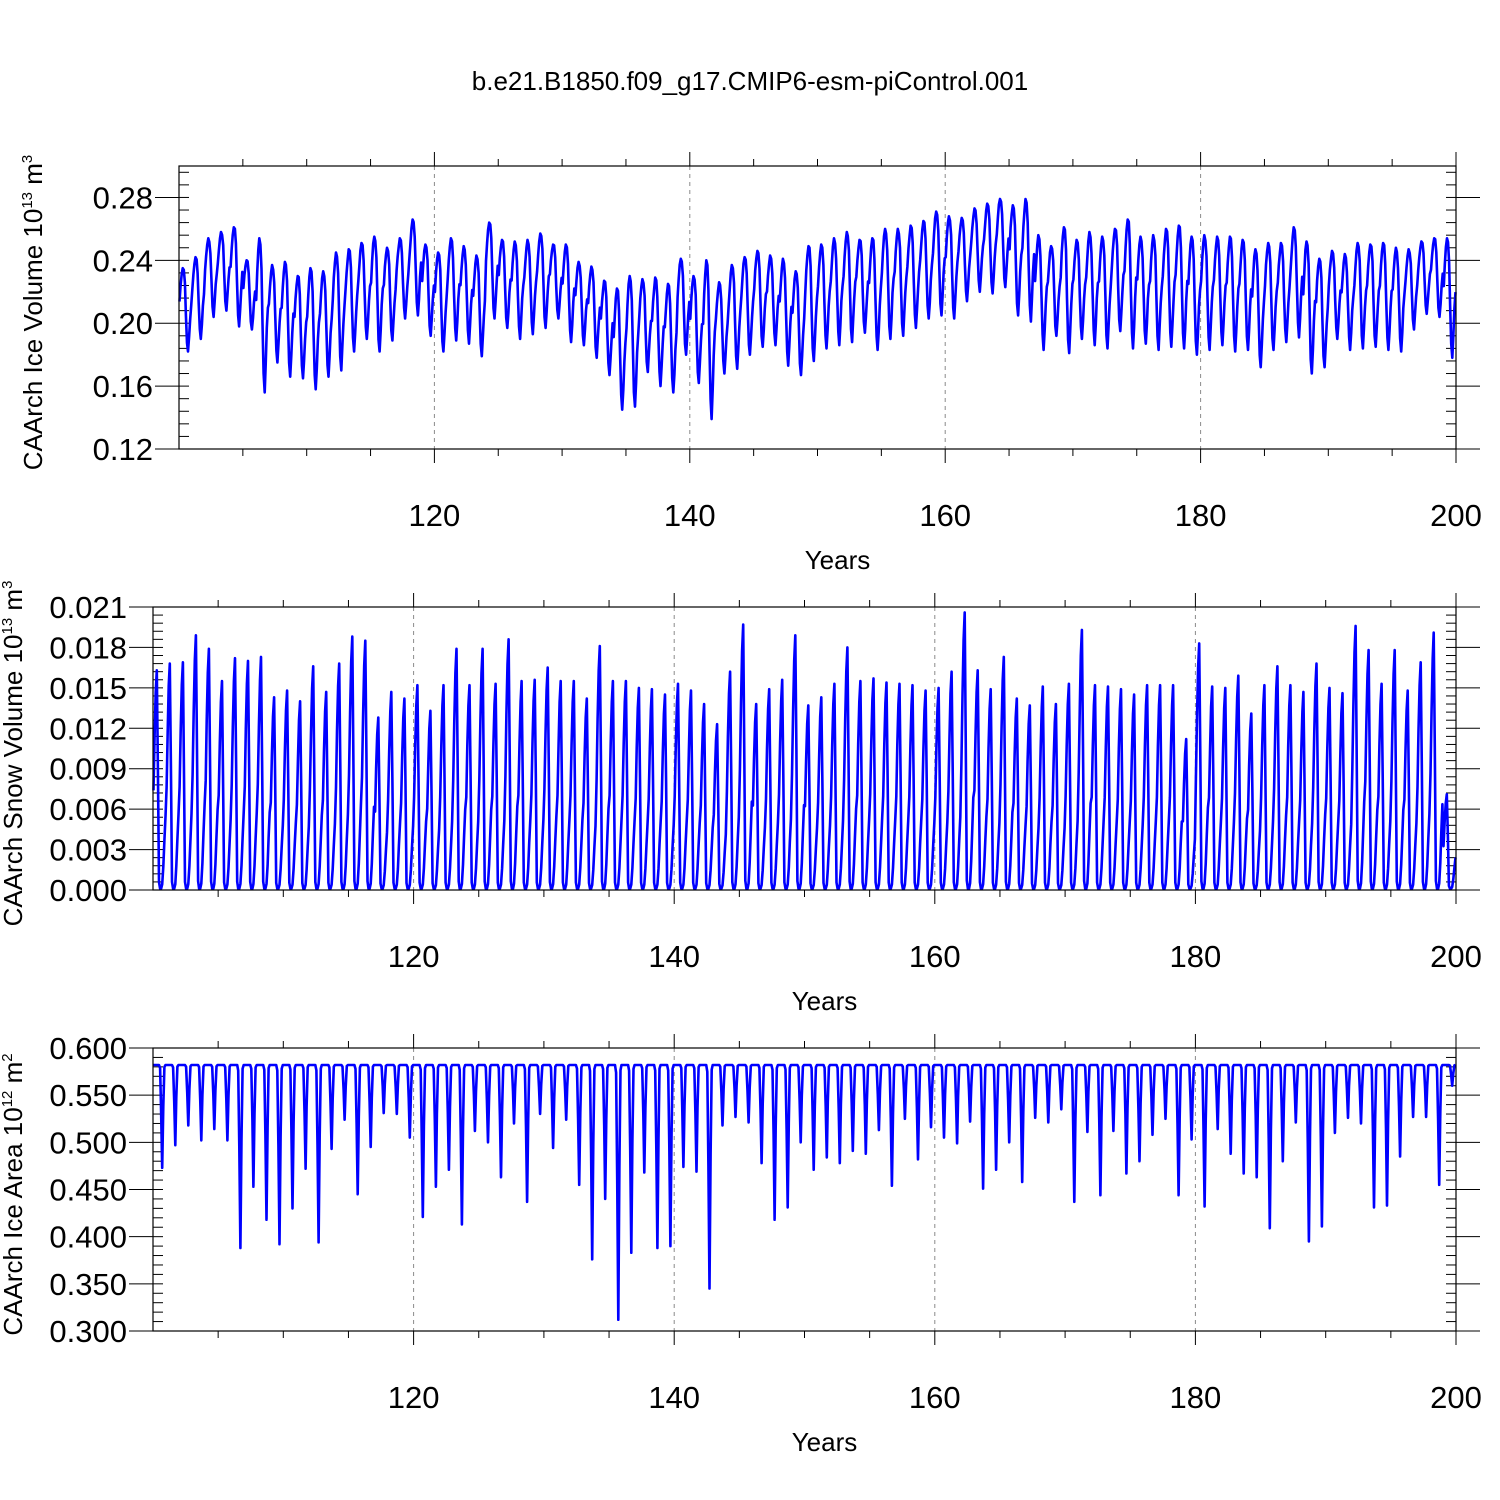 Image resolution: width=1500 pixels, height=1500 pixels. I want to click on y-tick-label: 0.500, so click(88, 1142).